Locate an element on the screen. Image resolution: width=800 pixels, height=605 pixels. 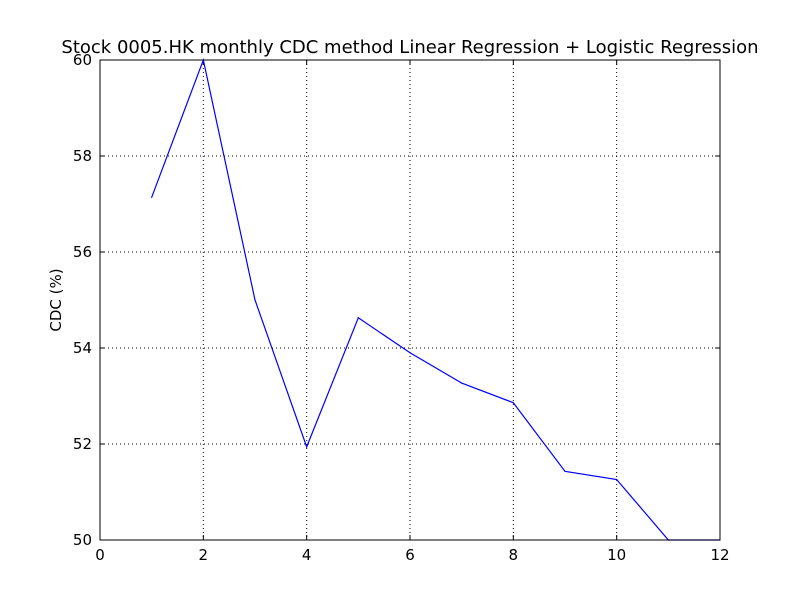
x-tick-label: 8 is located at coordinates (514, 555).